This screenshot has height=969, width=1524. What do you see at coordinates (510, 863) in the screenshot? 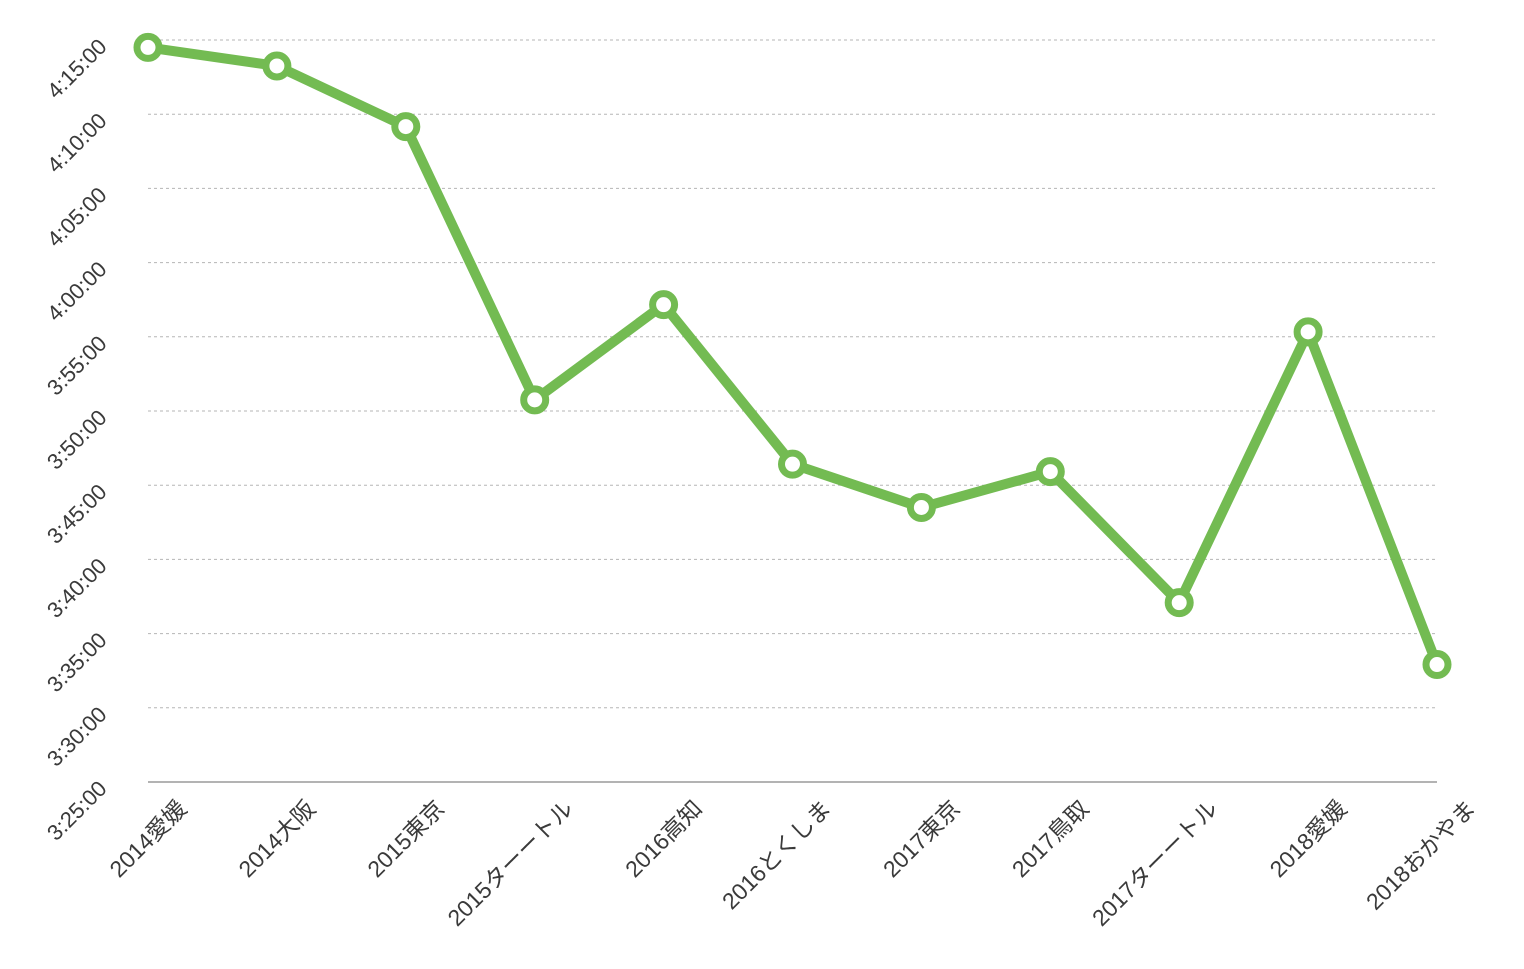
I see `x-tick-label: 2015ターートル` at bounding box center [510, 863].